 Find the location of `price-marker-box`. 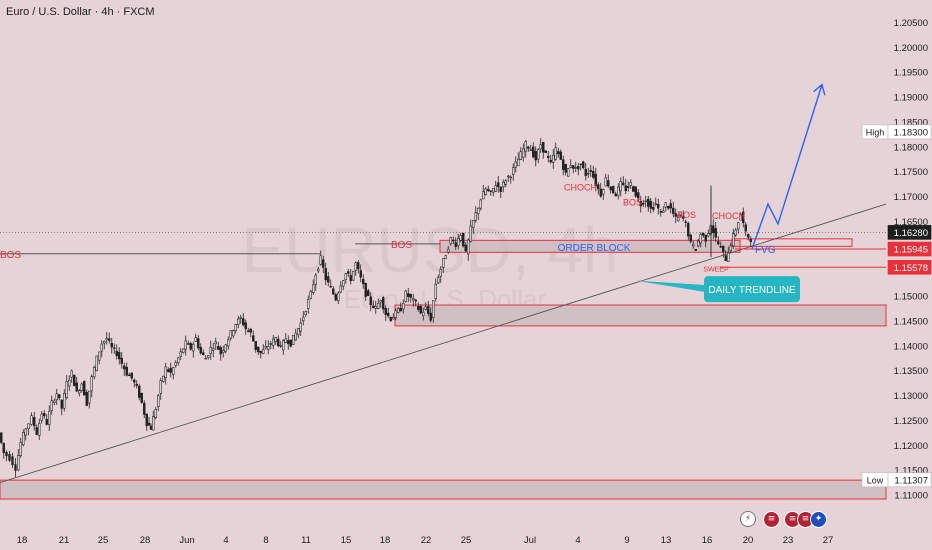

price-marker-box is located at coordinates (909, 267).